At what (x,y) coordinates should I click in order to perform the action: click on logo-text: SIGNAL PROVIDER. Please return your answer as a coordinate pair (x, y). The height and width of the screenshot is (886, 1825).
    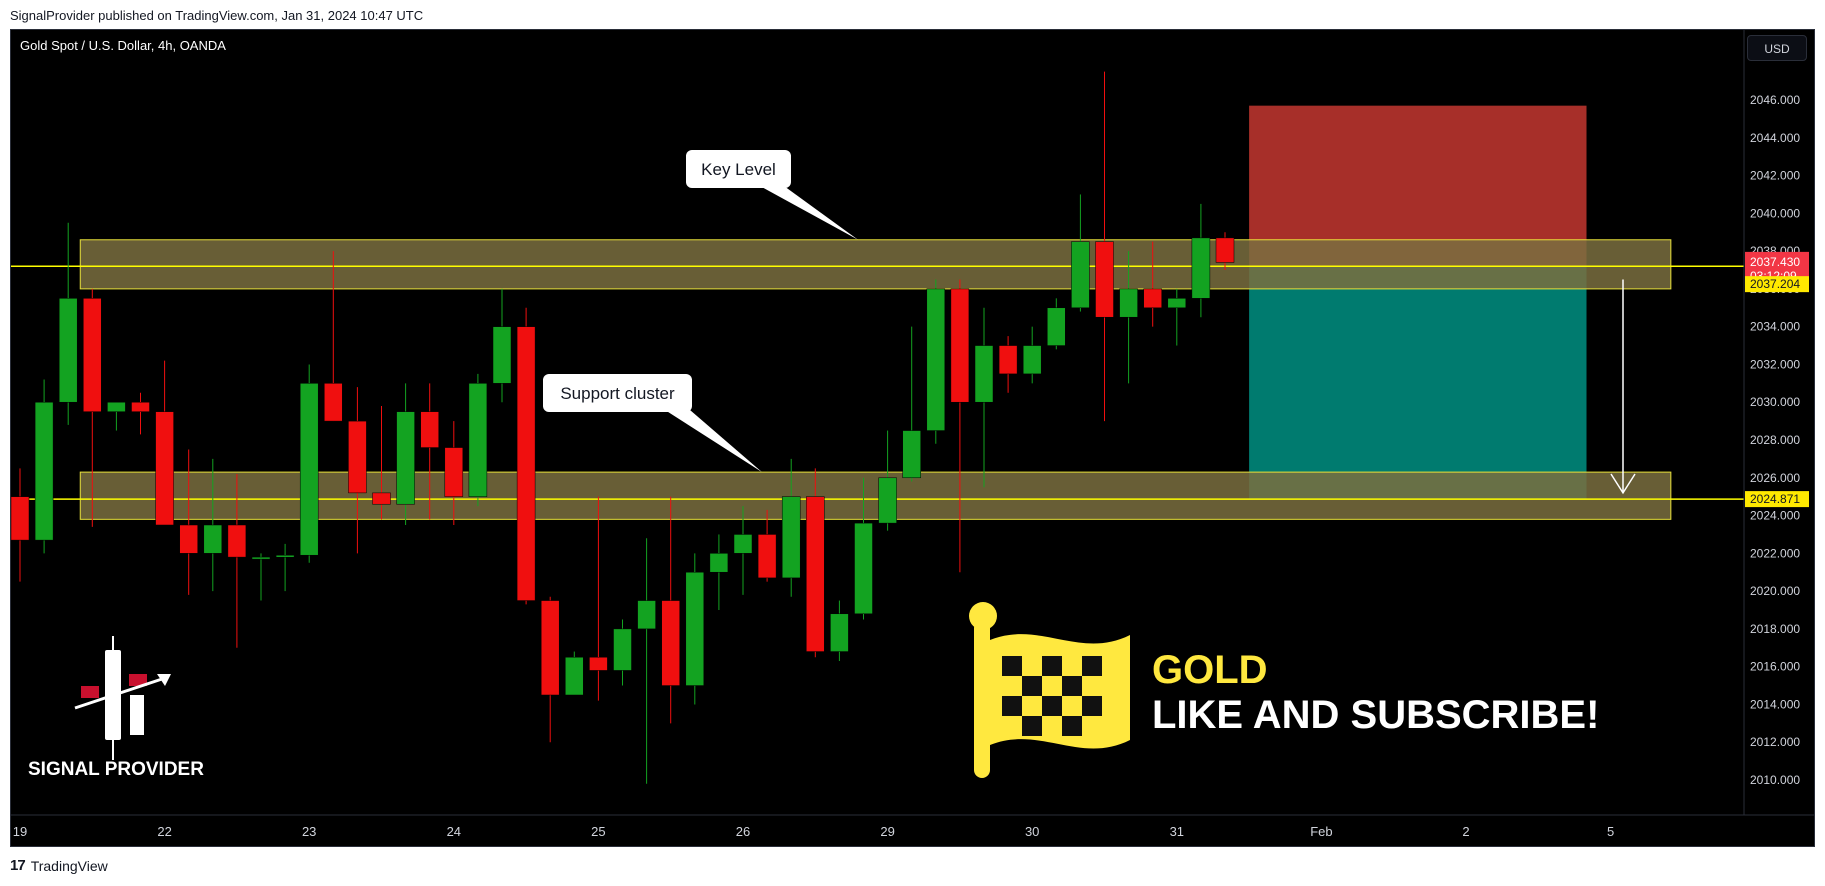
    Looking at the image, I should click on (116, 769).